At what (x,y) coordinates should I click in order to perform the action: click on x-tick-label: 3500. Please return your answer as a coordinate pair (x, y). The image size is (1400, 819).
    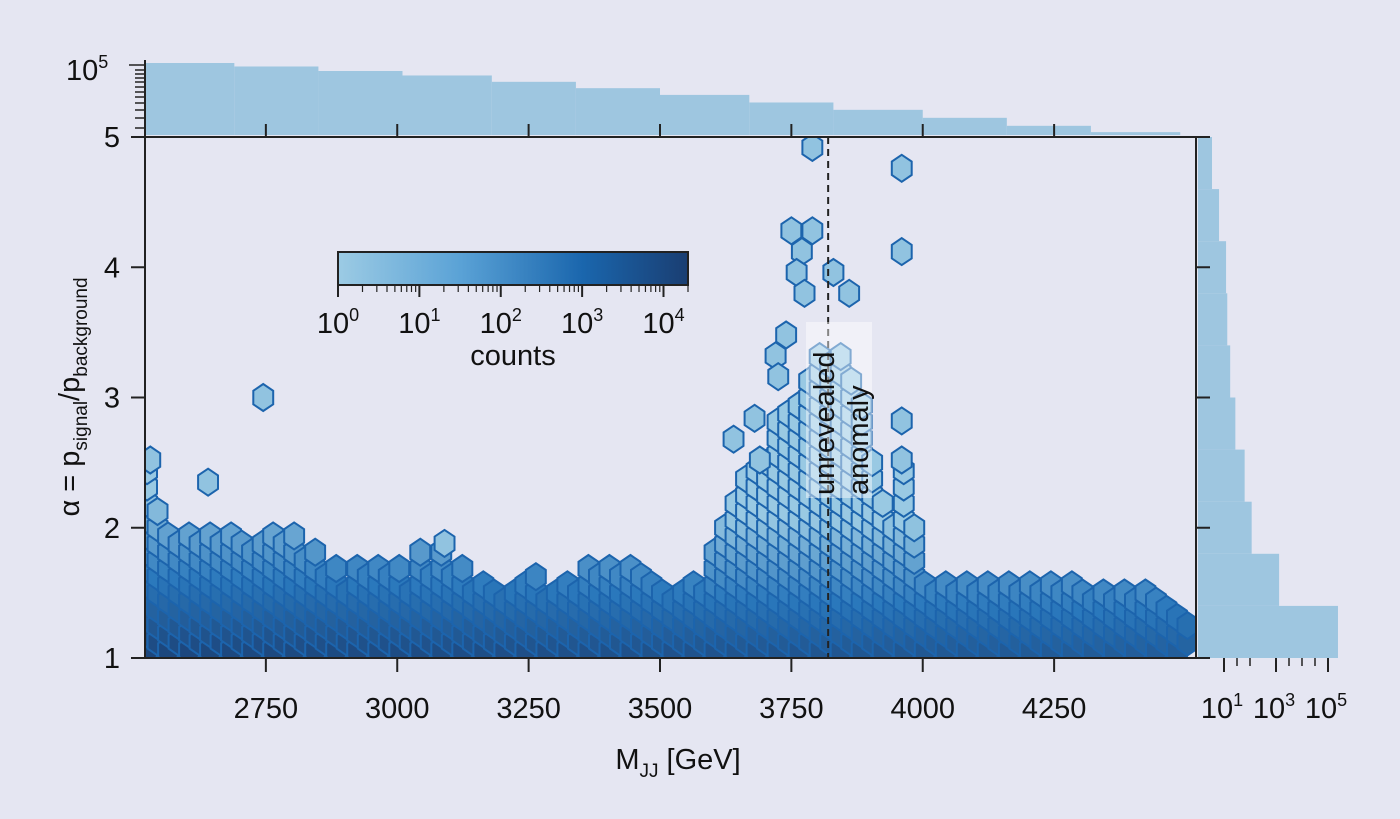
    Looking at the image, I should click on (660, 709).